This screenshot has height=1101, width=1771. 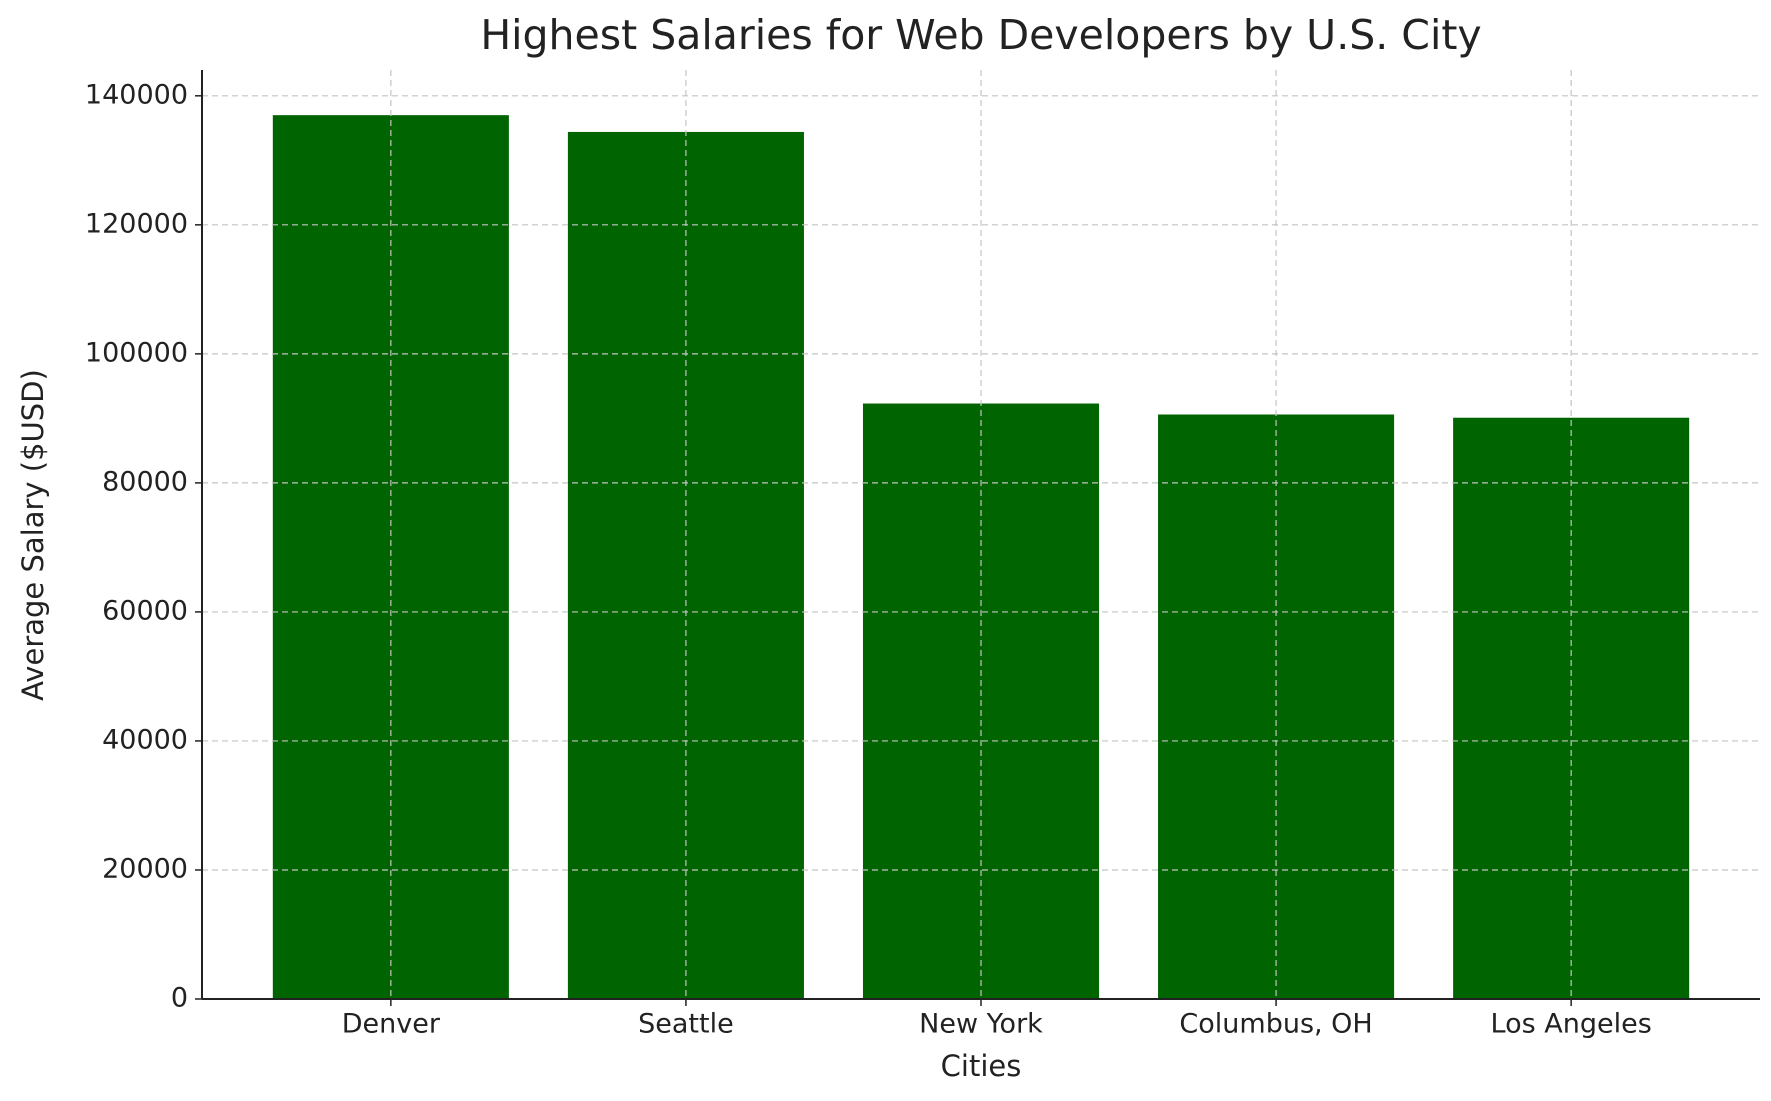 I want to click on y-tick-label: 140000, so click(x=136, y=94).